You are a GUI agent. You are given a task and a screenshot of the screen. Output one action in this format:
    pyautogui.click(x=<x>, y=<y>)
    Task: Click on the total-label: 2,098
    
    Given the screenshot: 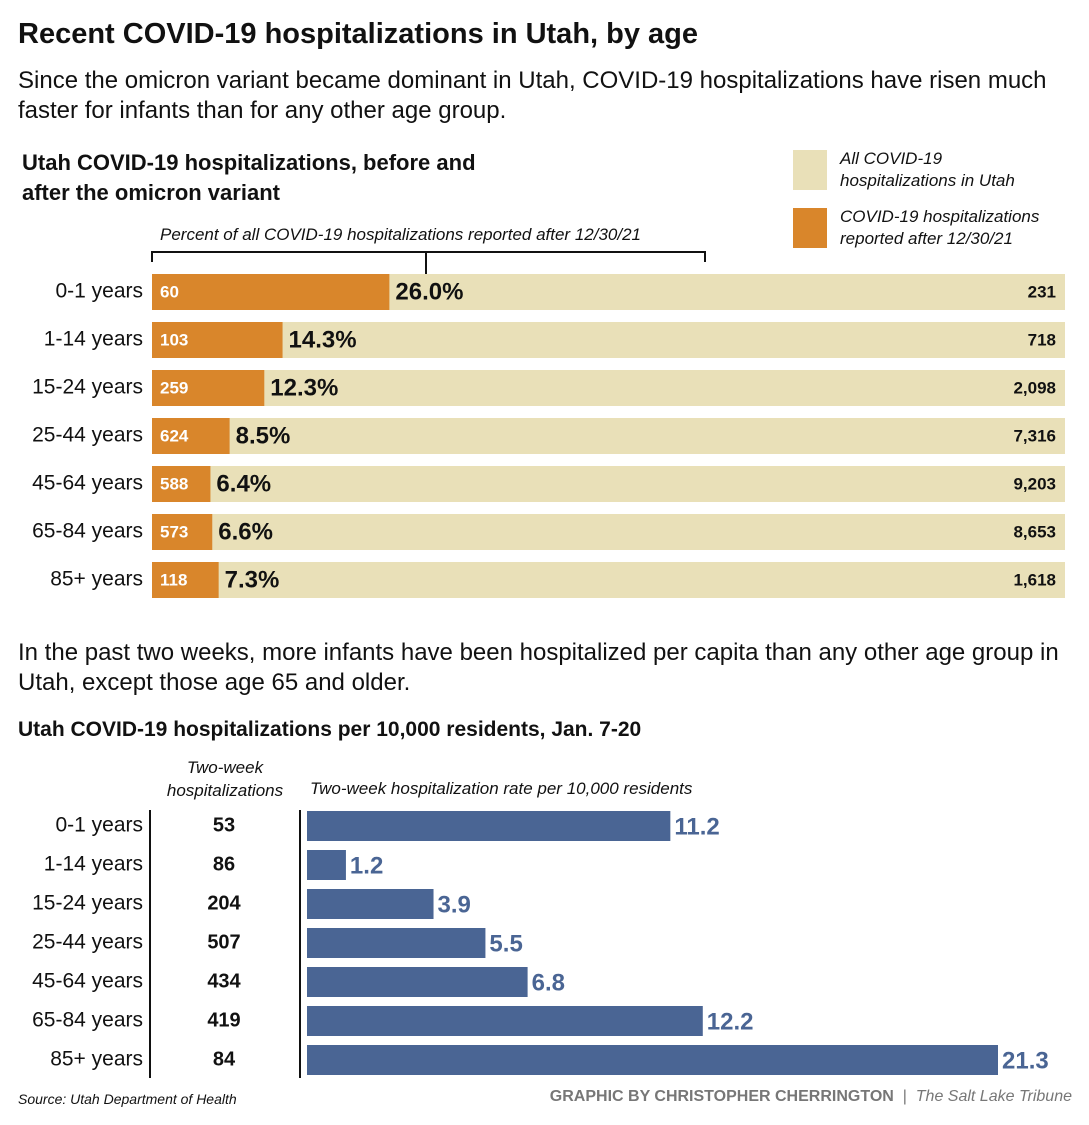 What is the action you would take?
    pyautogui.click(x=1034, y=387)
    